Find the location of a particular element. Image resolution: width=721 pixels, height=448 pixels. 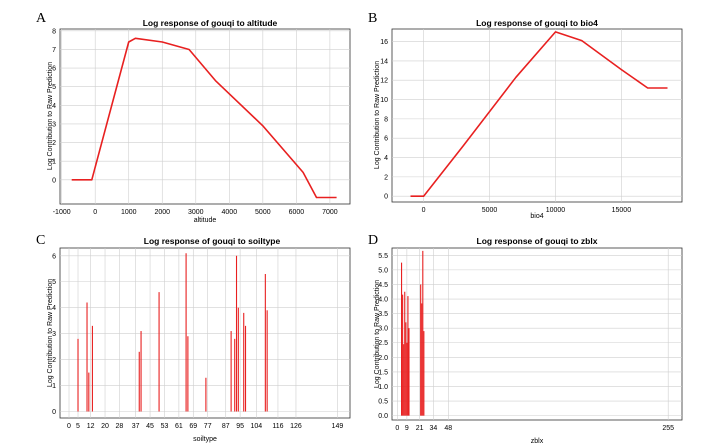

panel-c-letter: C is located at coordinates (40, 240).